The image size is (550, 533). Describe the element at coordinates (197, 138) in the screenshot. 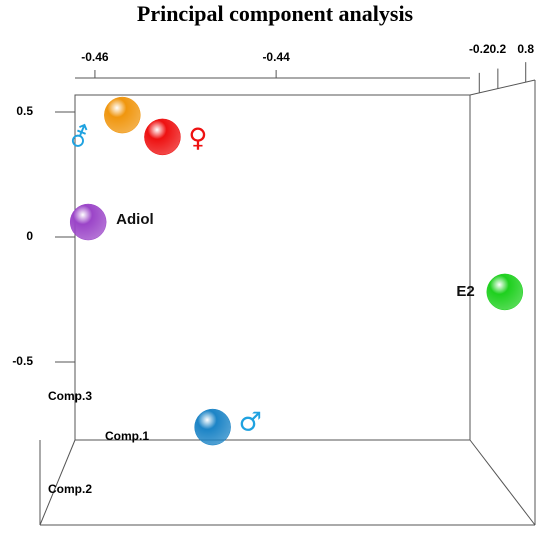

I see `point-label: ♀` at that location.